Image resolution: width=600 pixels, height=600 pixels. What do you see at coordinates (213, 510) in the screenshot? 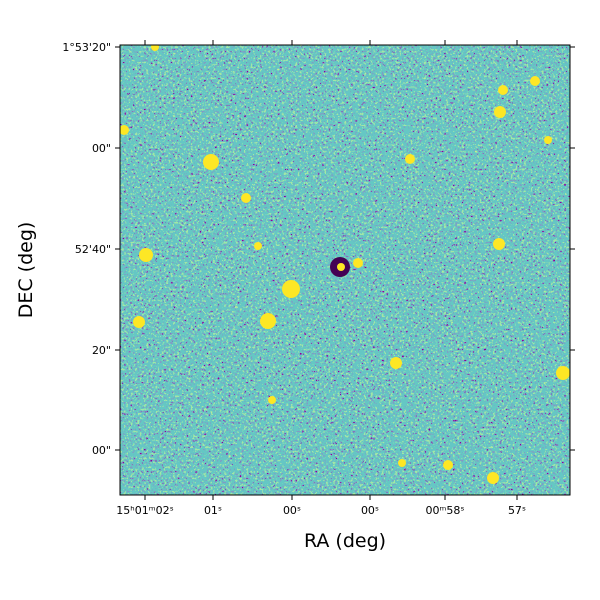
I see `x-tick-label: 01ˢ` at bounding box center [213, 510].